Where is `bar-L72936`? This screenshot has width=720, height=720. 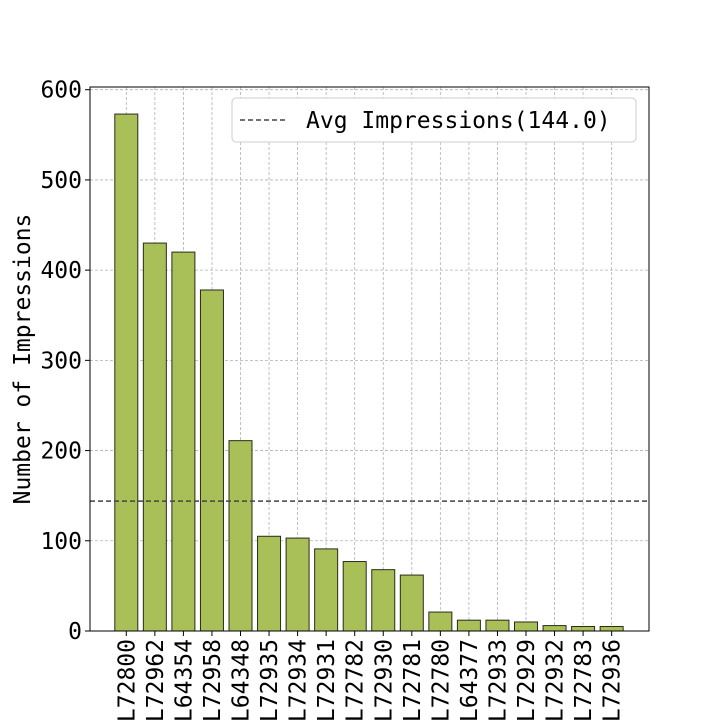 bar-L72936 is located at coordinates (611, 628).